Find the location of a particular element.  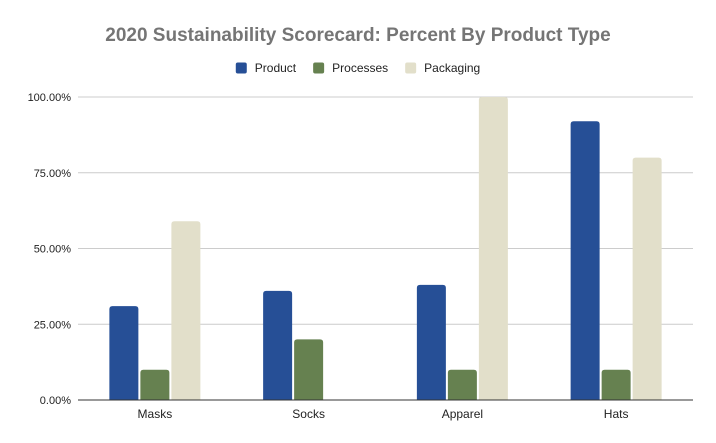

bar-product-socks is located at coordinates (278, 345).